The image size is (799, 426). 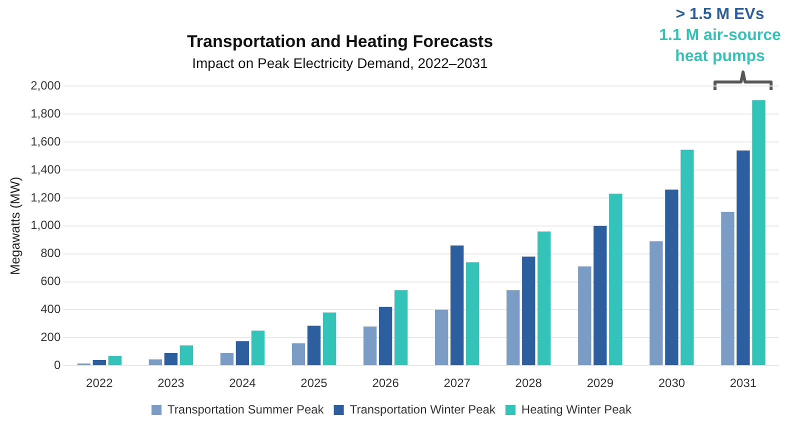 I want to click on y-tick-label: 200, so click(x=50, y=337).